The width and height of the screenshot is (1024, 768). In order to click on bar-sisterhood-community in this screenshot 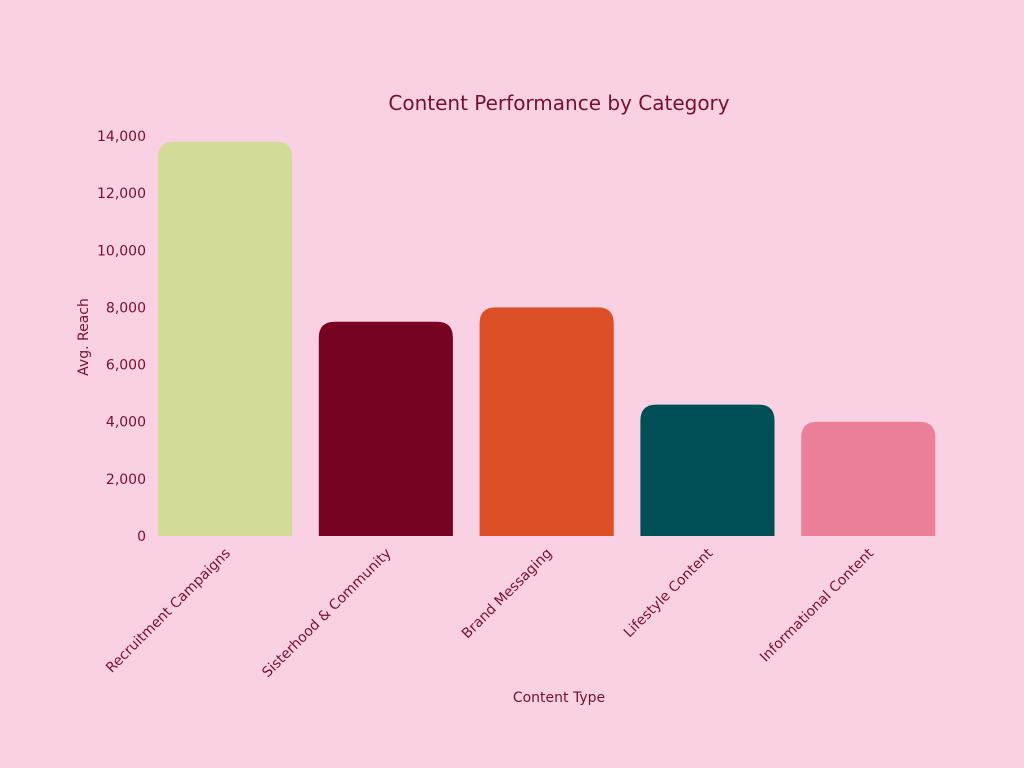, I will do `click(385, 428)`.